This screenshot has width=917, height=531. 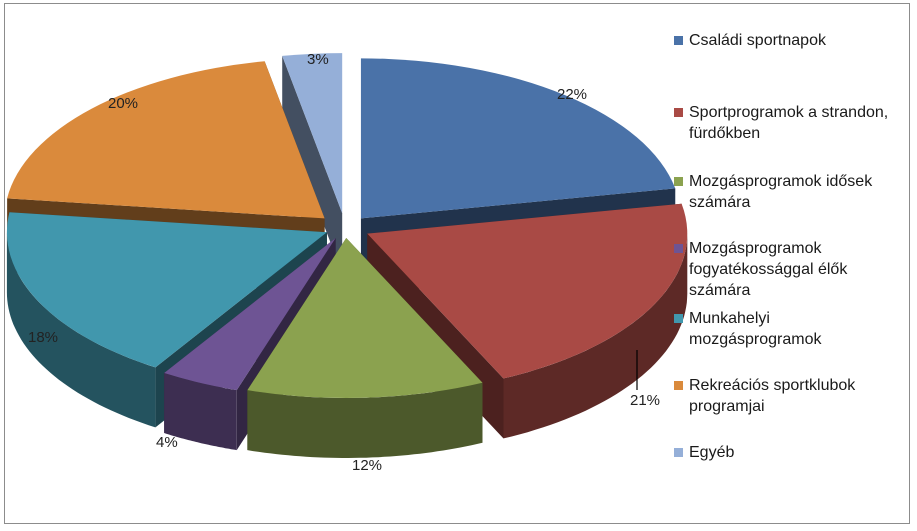 I want to click on legend-label: Rekreációs sportklubok programjai, so click(x=772, y=396).